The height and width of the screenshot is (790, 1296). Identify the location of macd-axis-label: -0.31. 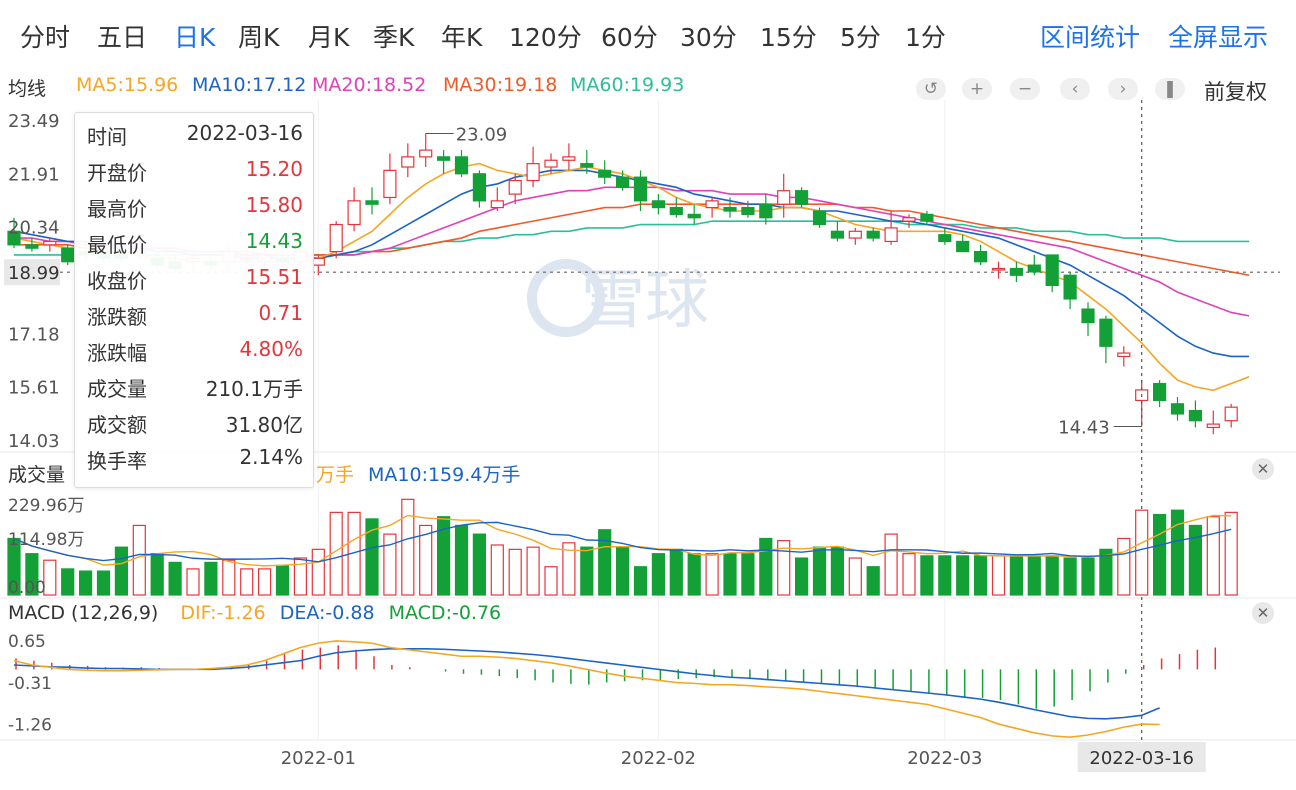
(30, 684).